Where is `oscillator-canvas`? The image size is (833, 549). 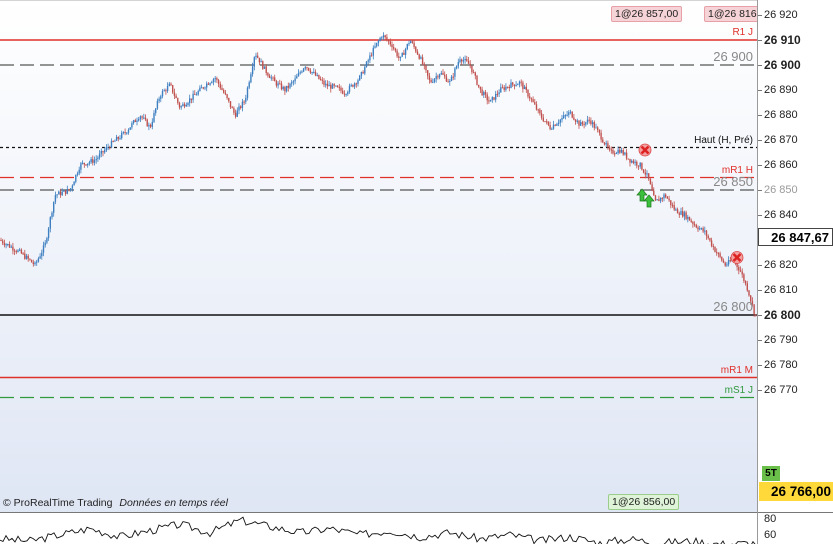 oscillator-canvas is located at coordinates (378, 530).